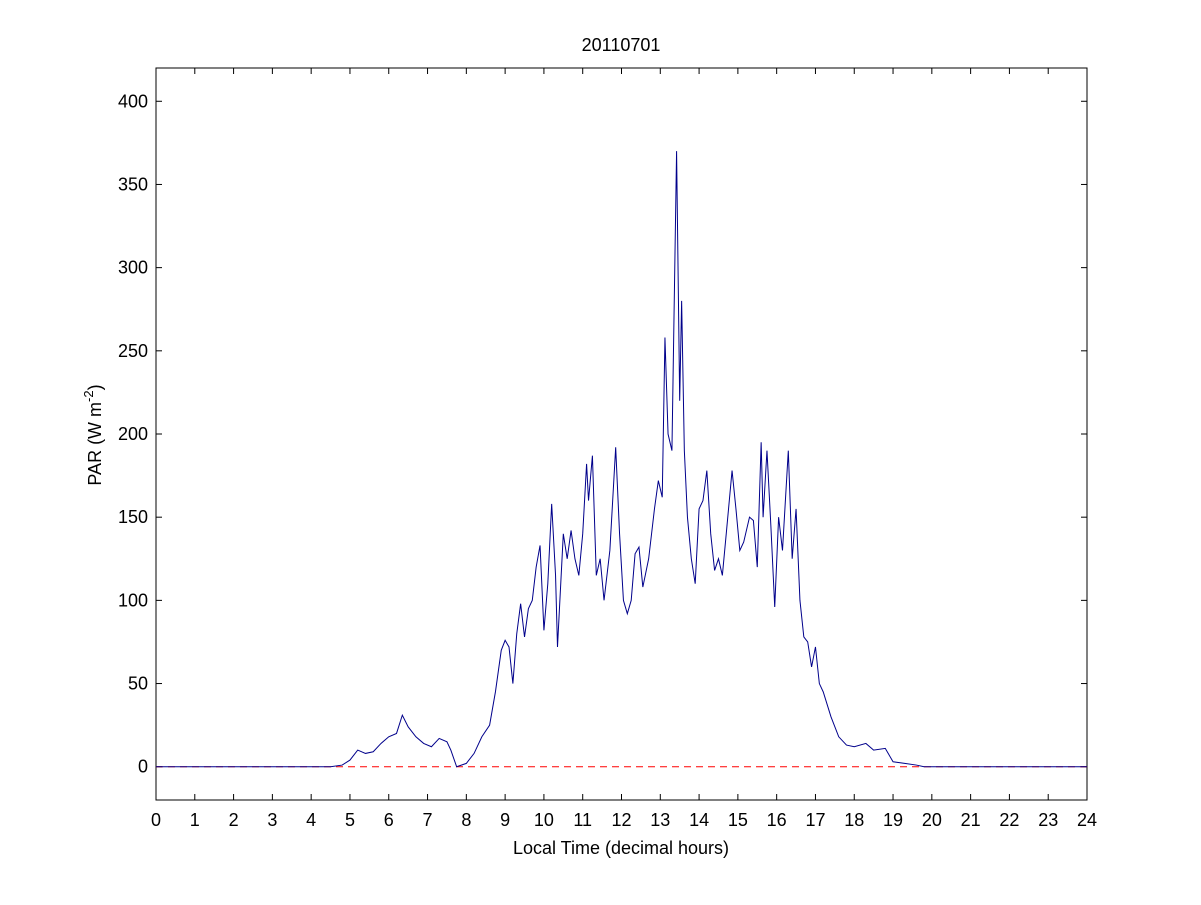  Describe the element at coordinates (350, 820) in the screenshot. I see `x-tick-label: 5` at that location.